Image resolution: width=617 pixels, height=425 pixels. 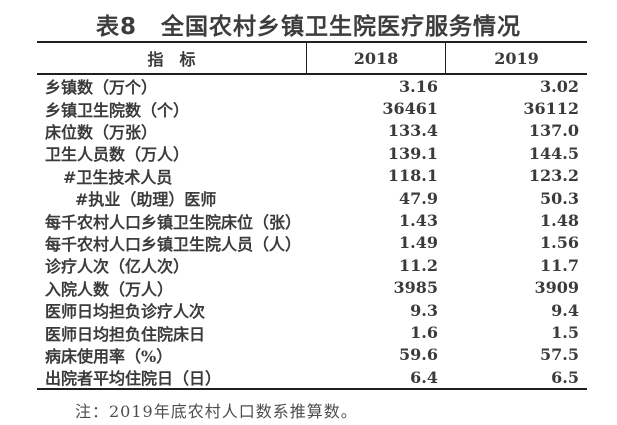 What do you see at coordinates (559, 265) in the screenshot?
I see `value-2019-cell: 11.7` at bounding box center [559, 265].